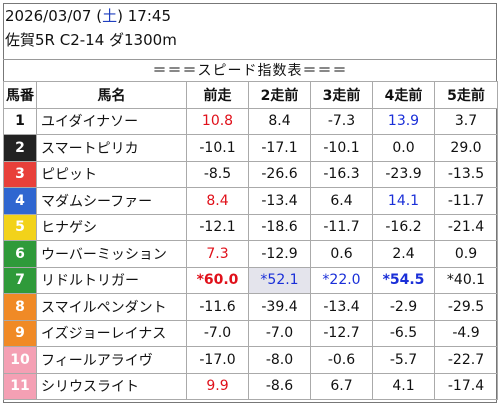 This screenshot has height=407, width=502. I want to click on horse-number-cell: 7, so click(20, 280).